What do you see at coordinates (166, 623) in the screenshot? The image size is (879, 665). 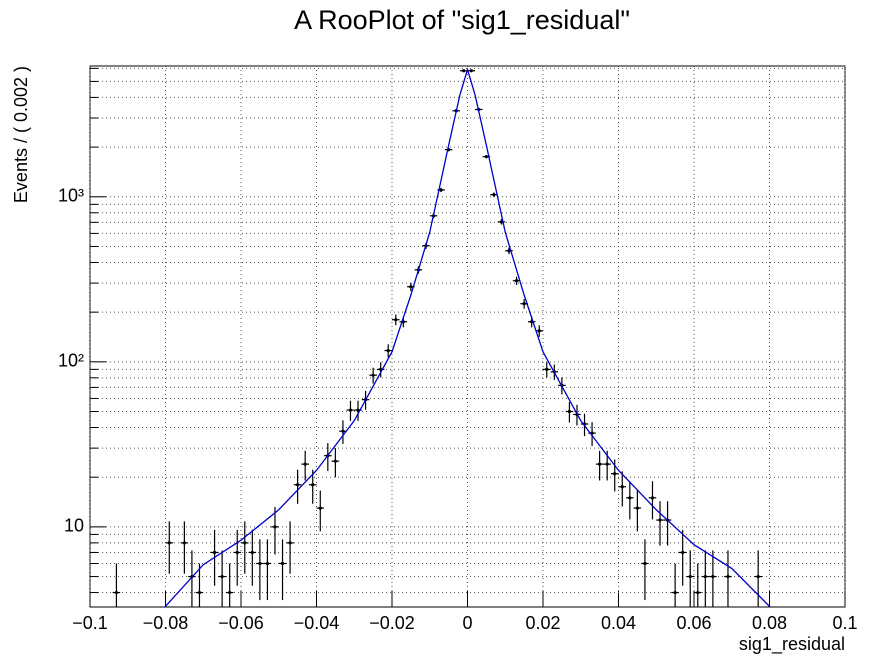 I see `x-tick-label: −0.08` at bounding box center [166, 623].